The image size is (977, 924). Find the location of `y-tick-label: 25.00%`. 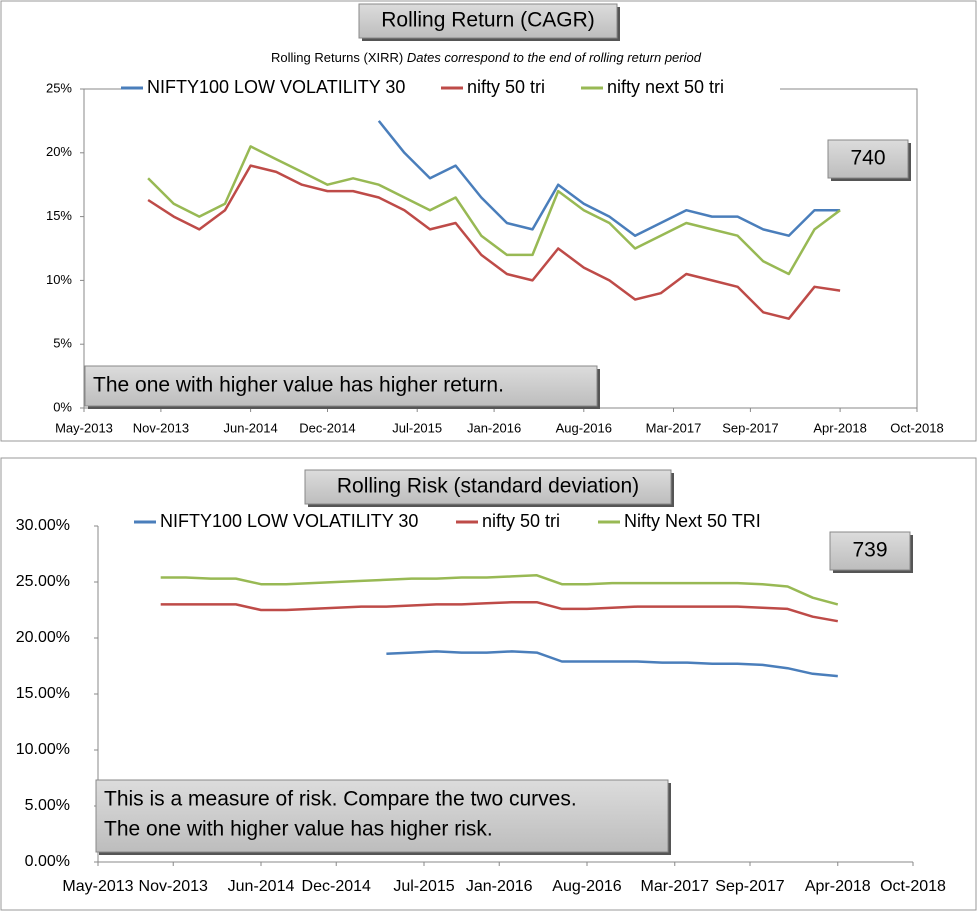

y-tick-label: 25.00% is located at coordinates (43, 581).